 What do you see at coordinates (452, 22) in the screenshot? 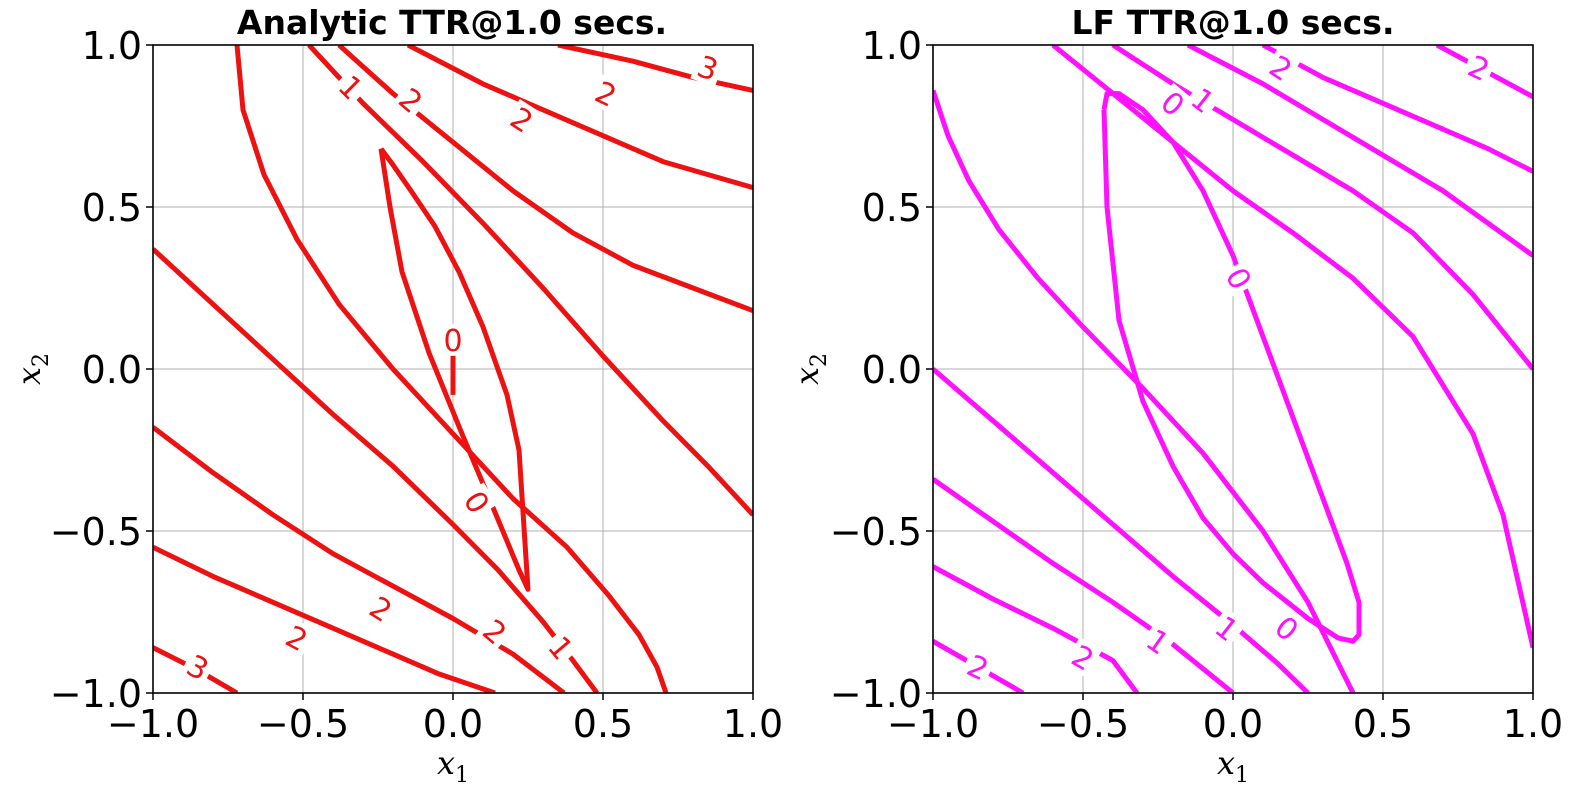
I see `chart-title: Analytic TTR@1.0 secs.` at bounding box center [452, 22].